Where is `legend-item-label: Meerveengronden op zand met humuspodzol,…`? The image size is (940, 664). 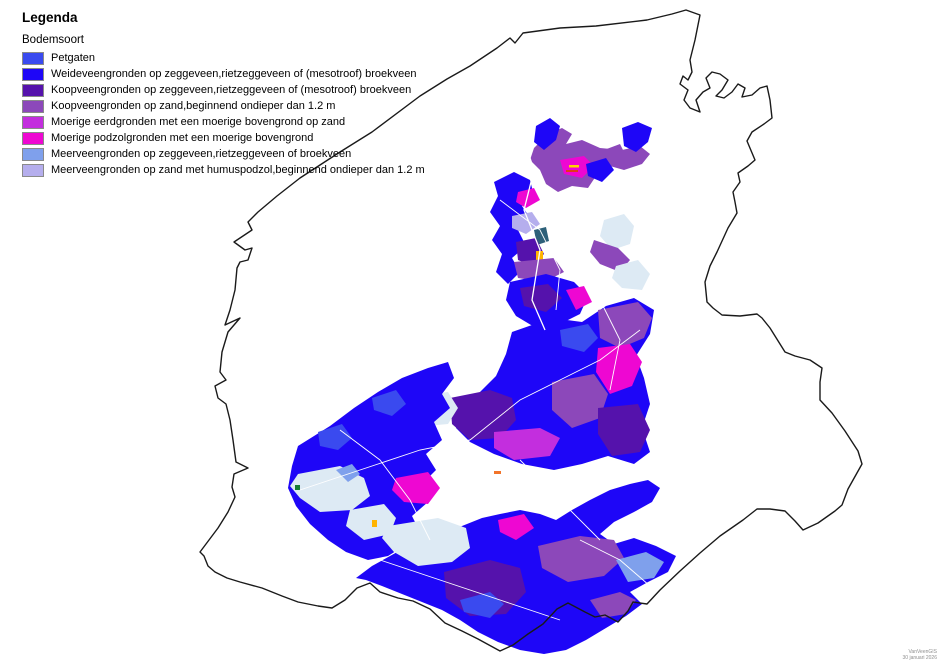 legend-item-label: Meerveengronden op zand met humuspodzol,… is located at coordinates (238, 170).